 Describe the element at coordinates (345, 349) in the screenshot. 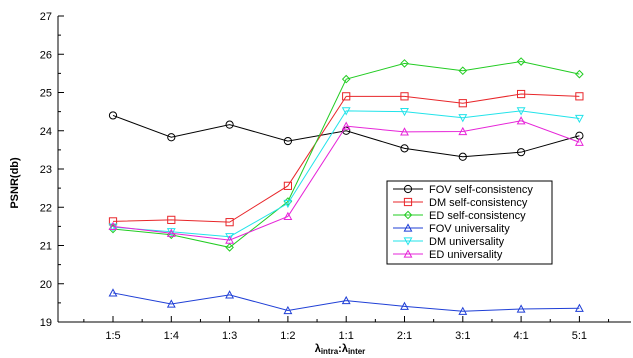

I see `x-axis-title-lambda-2: λ` at that location.